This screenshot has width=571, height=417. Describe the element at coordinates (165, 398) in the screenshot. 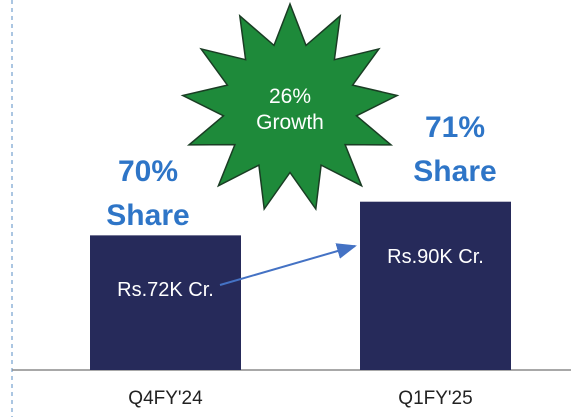

I see `x-tick-label: Q4FY'24` at that location.